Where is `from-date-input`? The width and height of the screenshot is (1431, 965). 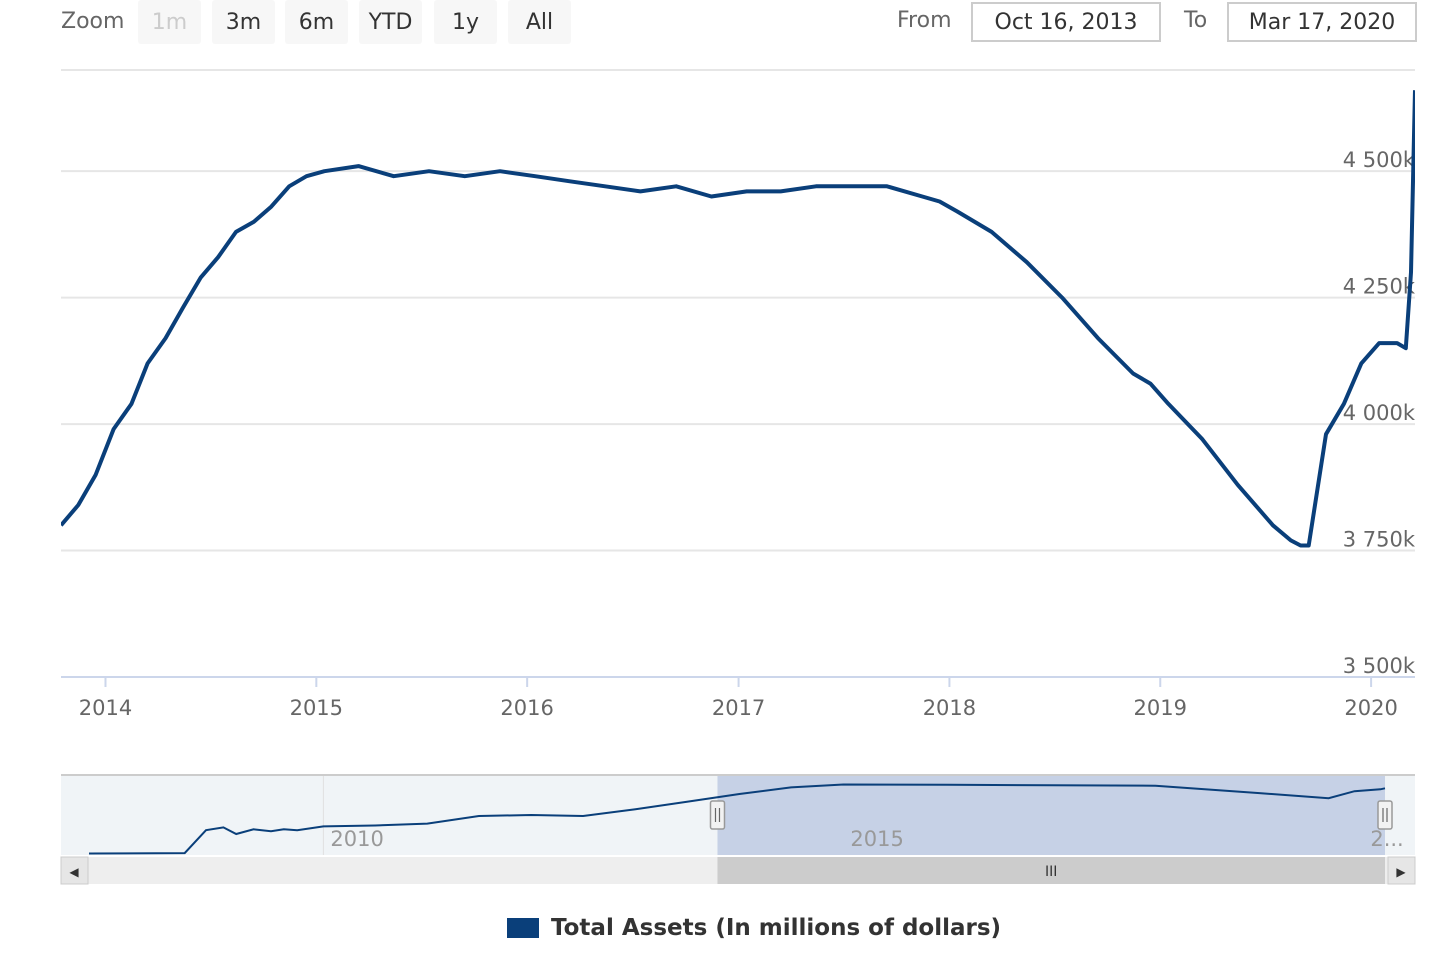
from-date-input is located at coordinates (1066, 22).